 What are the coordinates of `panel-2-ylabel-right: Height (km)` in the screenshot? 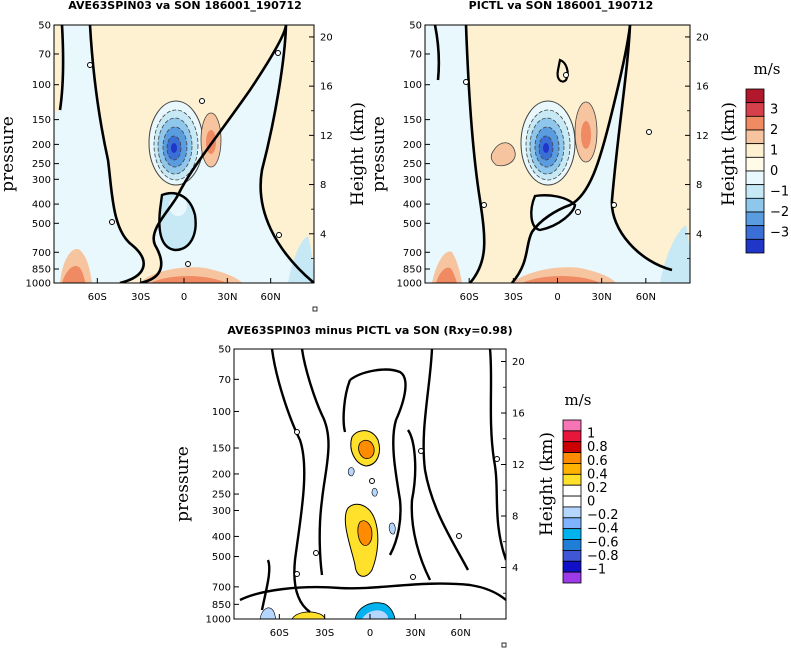 It's located at (729, 154).